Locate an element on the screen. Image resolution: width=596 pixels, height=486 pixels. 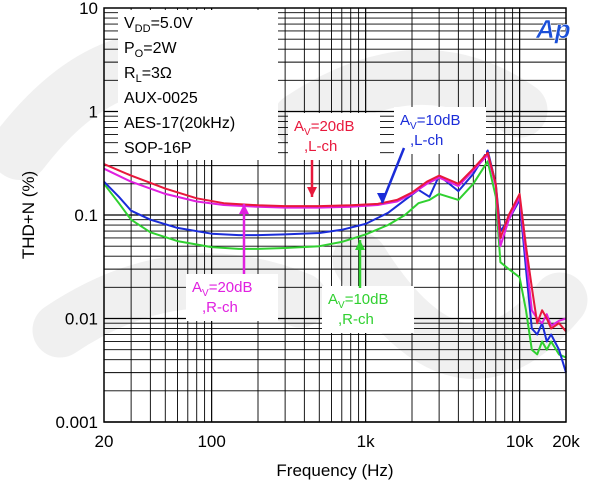
y-tick-label: 0.001 is located at coordinates (76, 422).